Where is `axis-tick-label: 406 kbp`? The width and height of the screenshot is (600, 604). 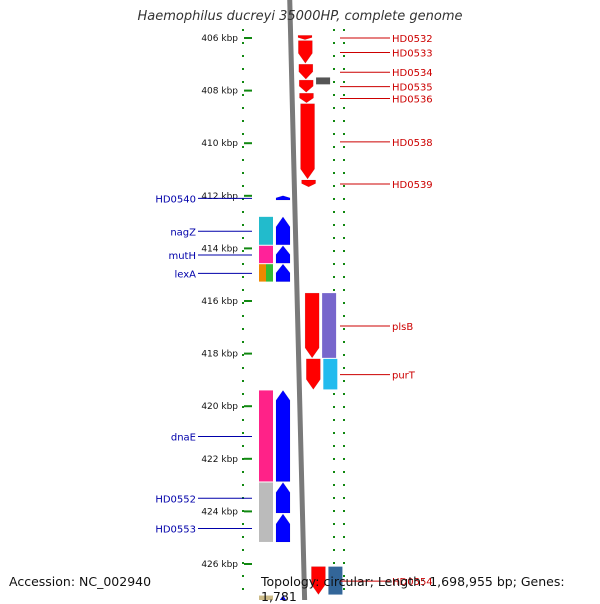 axis-tick-label: 406 kbp is located at coordinates (219, 39).